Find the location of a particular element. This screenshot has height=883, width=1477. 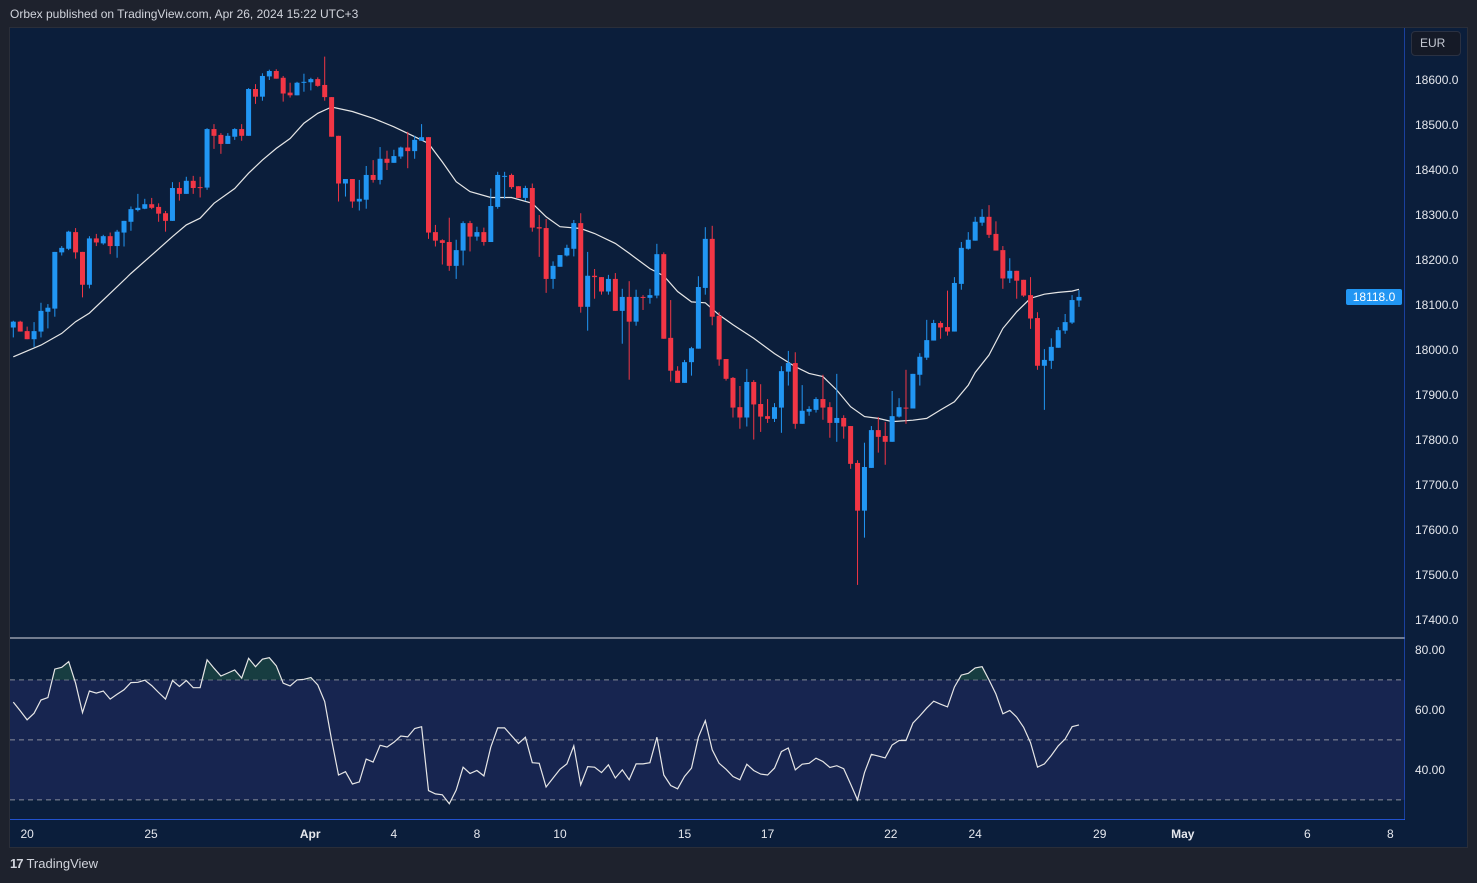

price-tick-label: 18400.0 is located at coordinates (1437, 170).